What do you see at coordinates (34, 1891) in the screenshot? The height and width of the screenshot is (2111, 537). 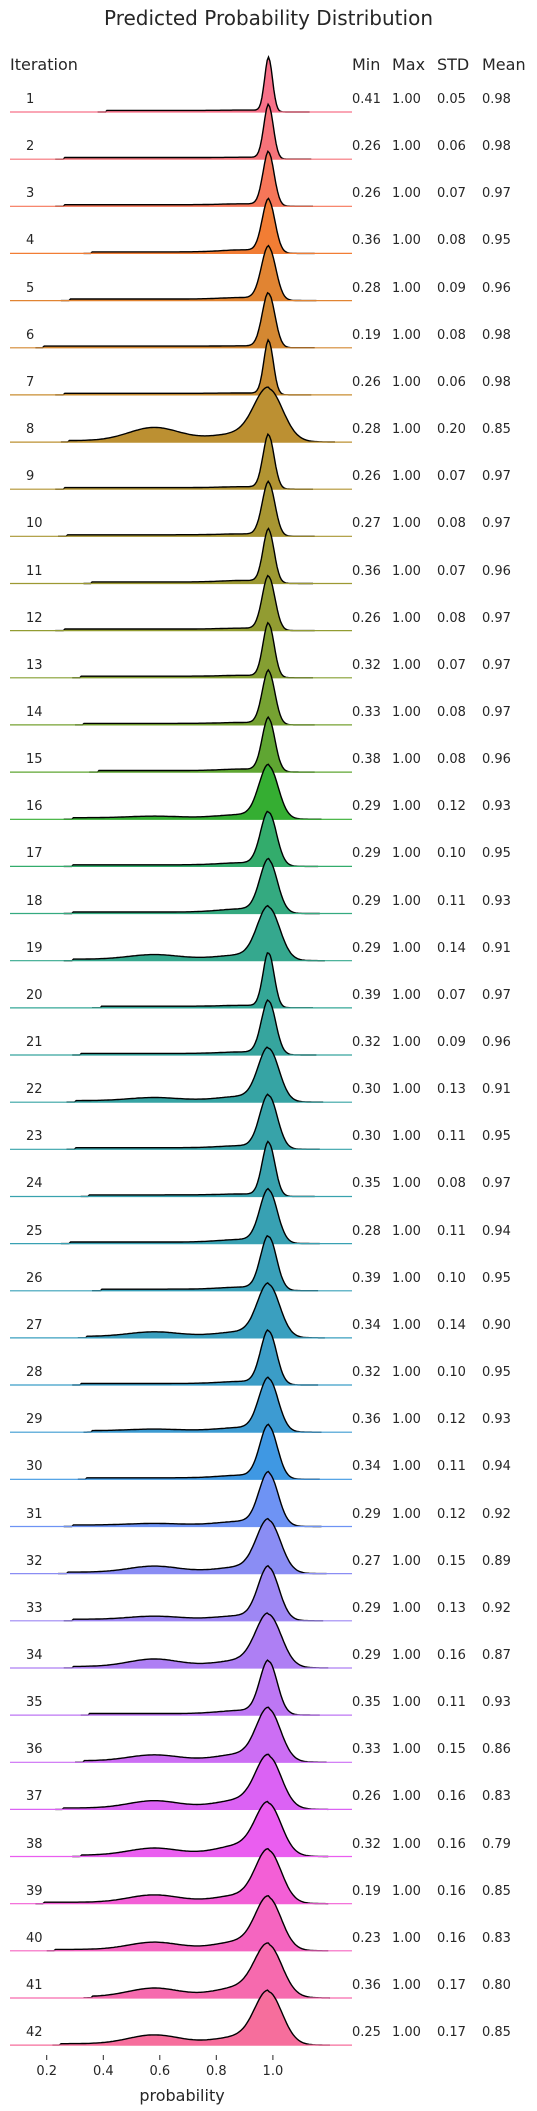 I see `iteration-label: 39` at bounding box center [34, 1891].